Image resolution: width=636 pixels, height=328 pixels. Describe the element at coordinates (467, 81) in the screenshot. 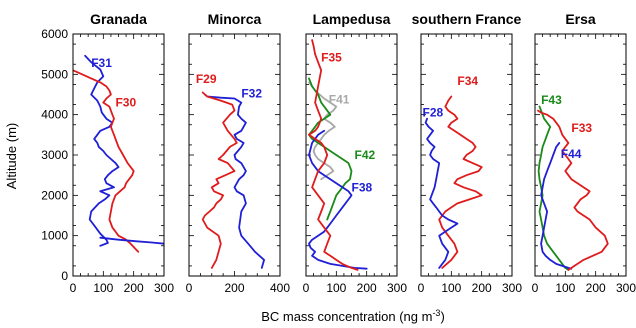

I see `series-label-f34: F34` at that location.